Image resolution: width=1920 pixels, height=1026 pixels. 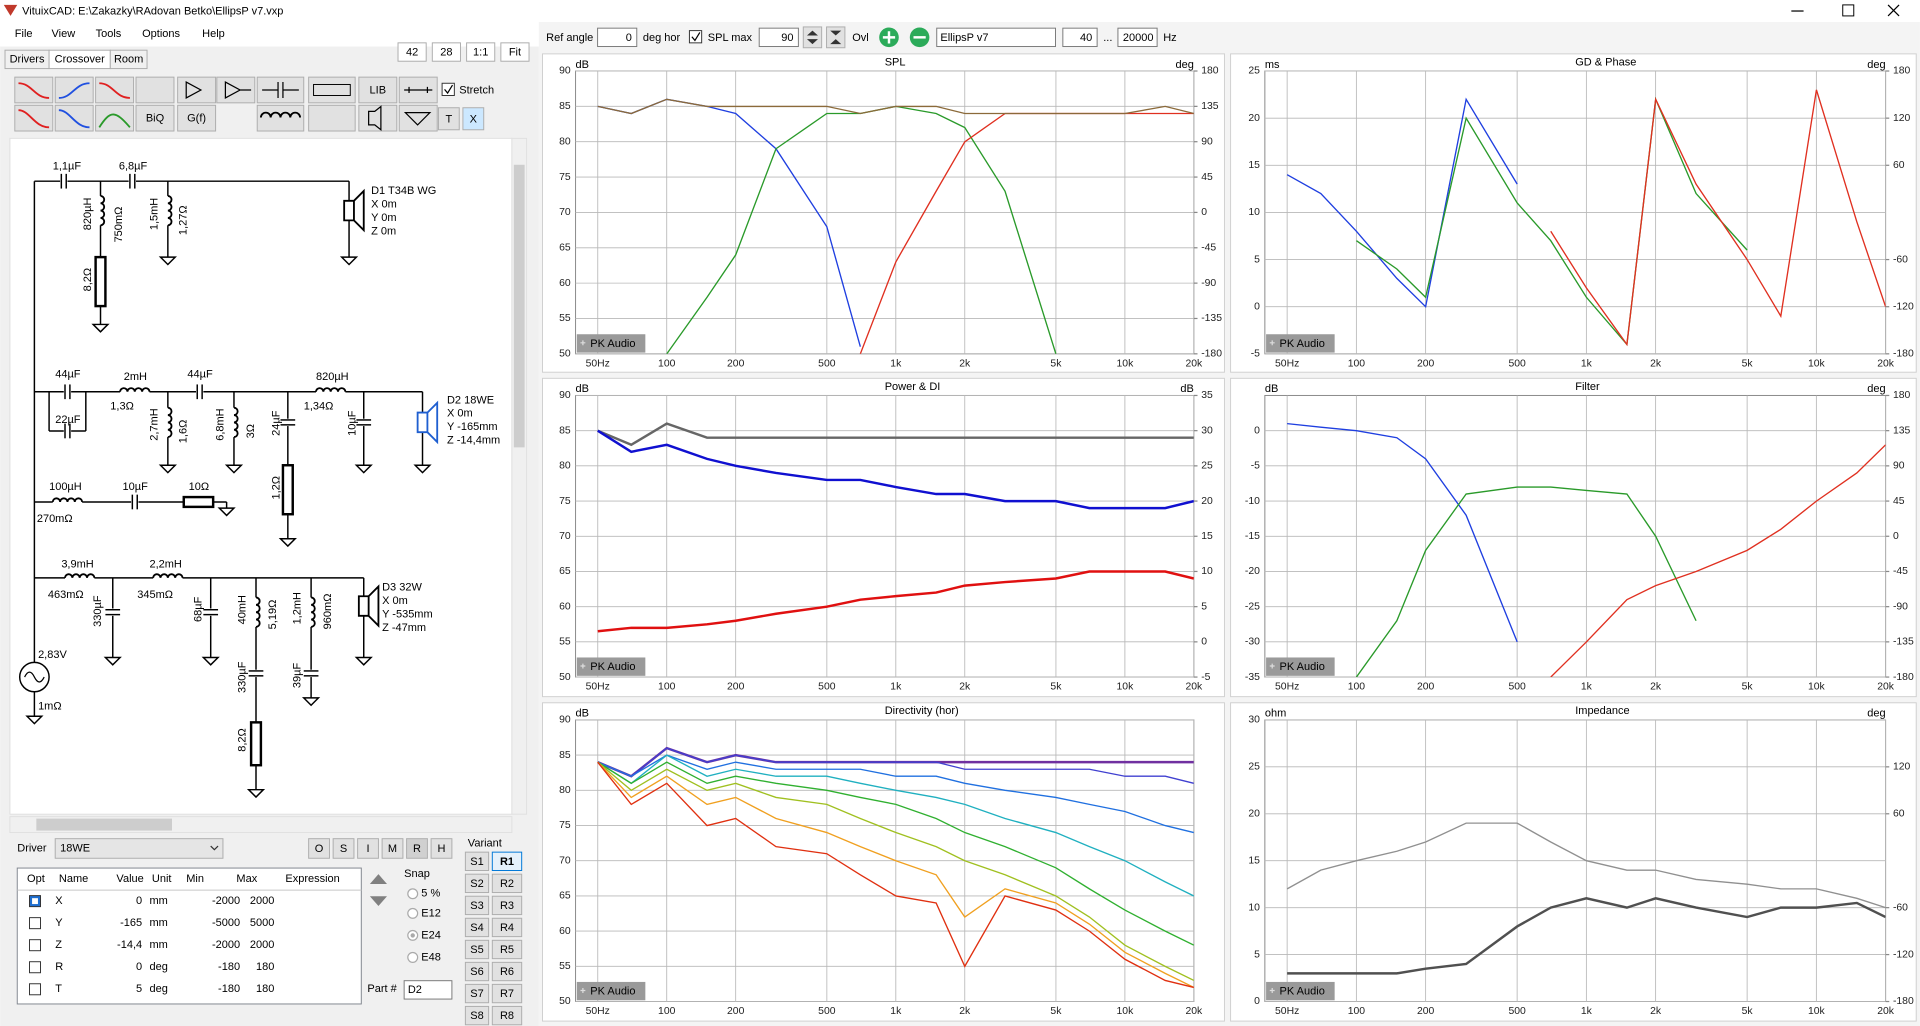 I want to click on f-min-value: 40, so click(x=1086, y=38).